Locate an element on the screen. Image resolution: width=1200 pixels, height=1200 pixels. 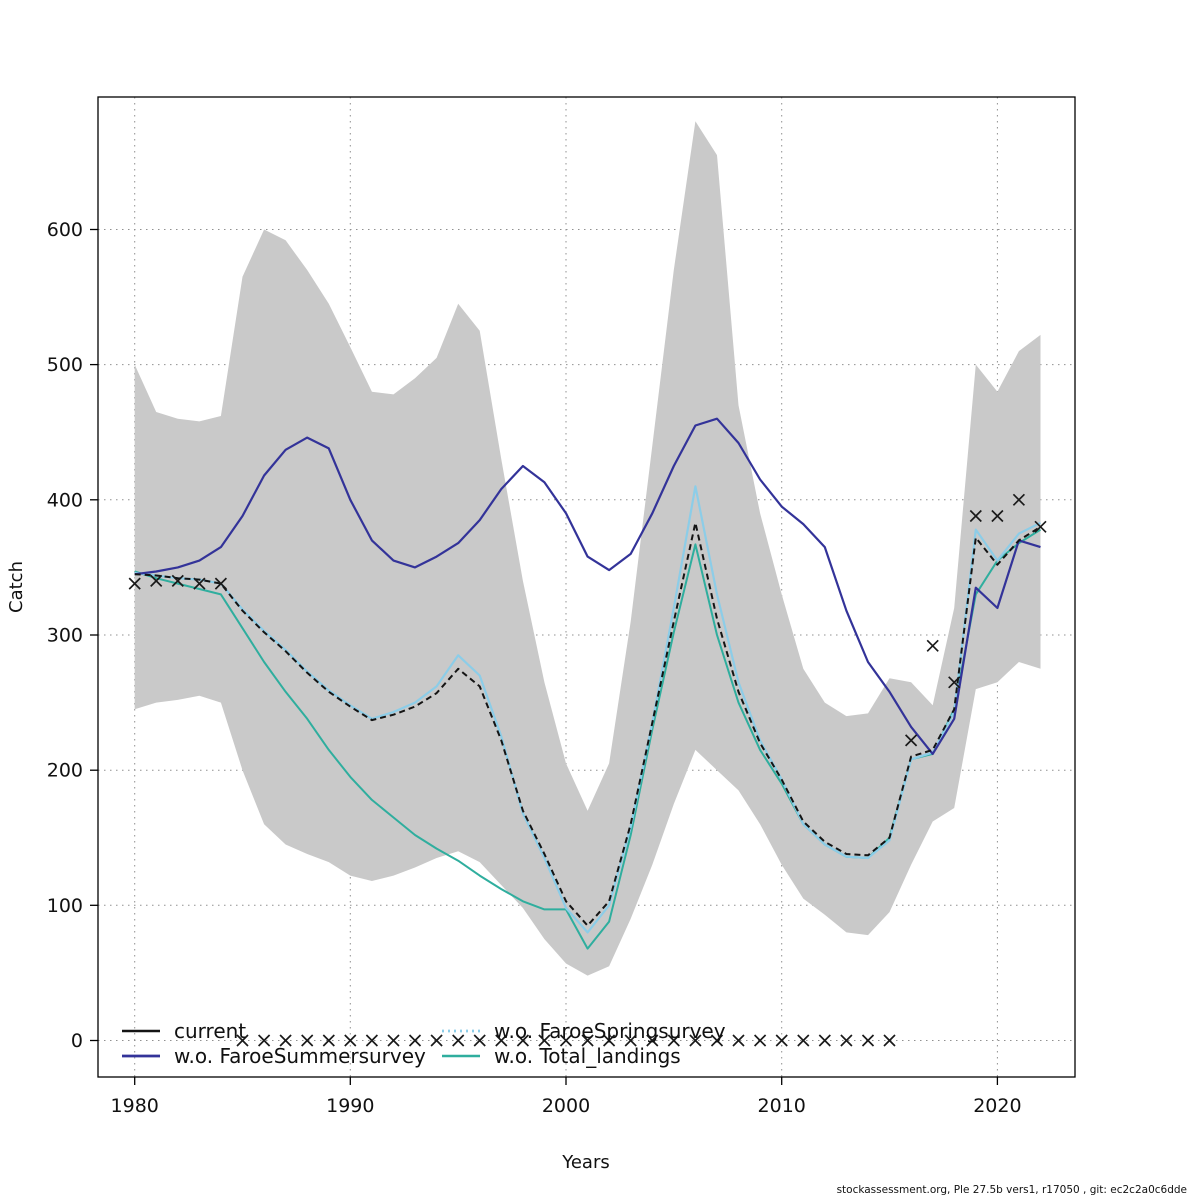
y-tick-label: 400 is located at coordinates (65, 500).